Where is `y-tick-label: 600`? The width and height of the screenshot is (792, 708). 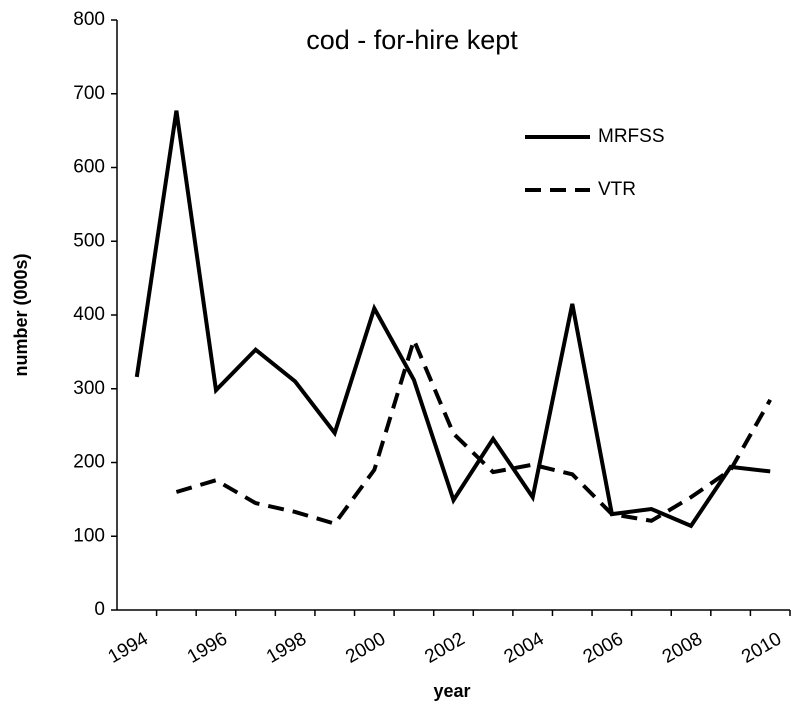 y-tick-label: 600 is located at coordinates (89, 167).